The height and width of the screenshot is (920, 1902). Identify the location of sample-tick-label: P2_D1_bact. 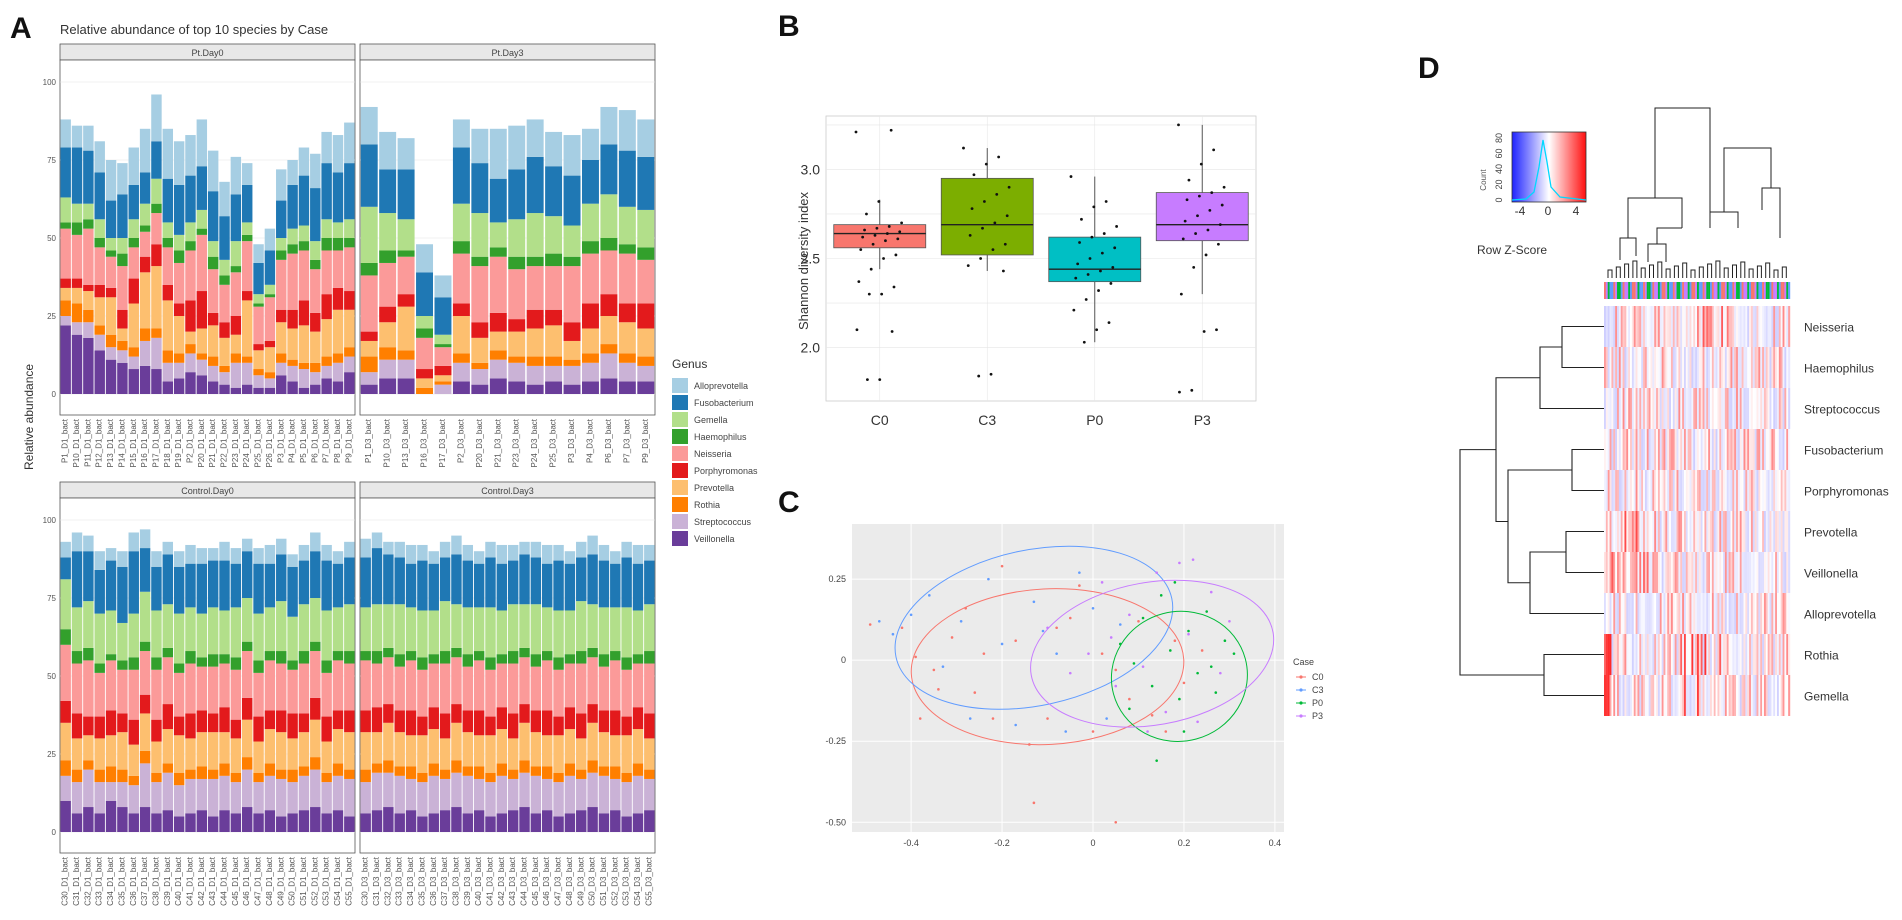
(189, 440).